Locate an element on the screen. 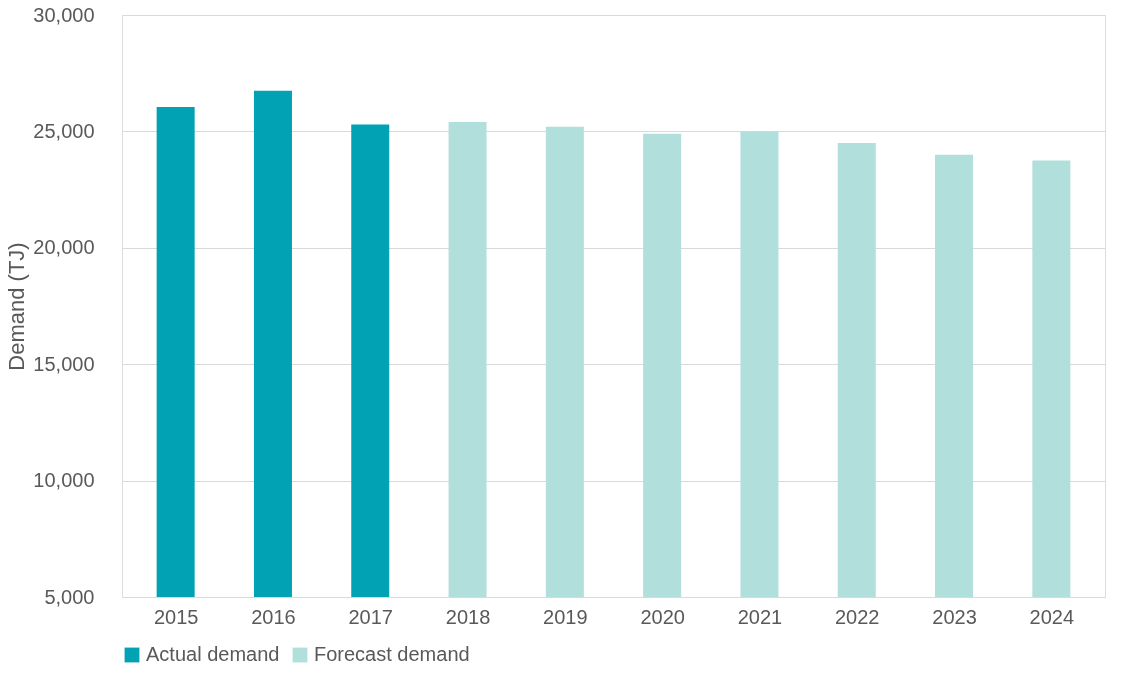  y-tick-label: 10,000 is located at coordinates (64, 480).